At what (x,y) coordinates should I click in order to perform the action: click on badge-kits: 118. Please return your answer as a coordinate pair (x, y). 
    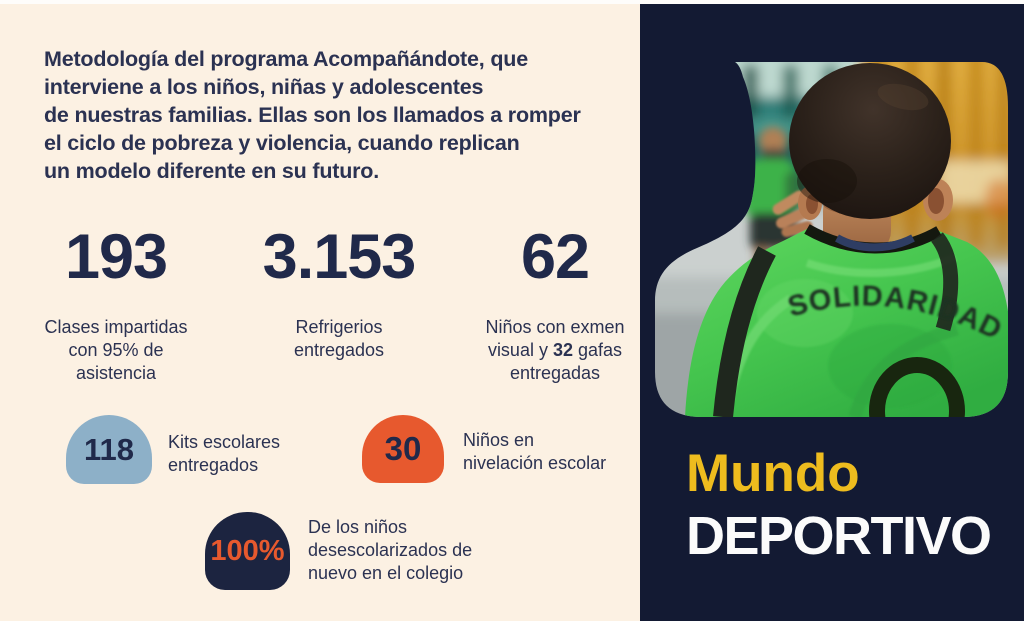
    Looking at the image, I should click on (109, 449).